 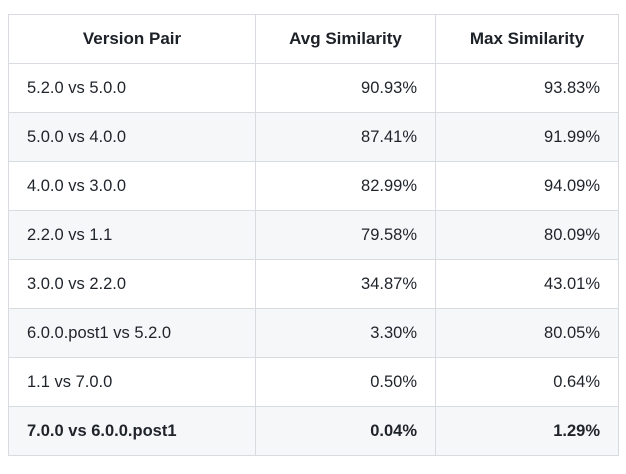 I want to click on column-header-version-pair: Version Pair, so click(x=132, y=39).